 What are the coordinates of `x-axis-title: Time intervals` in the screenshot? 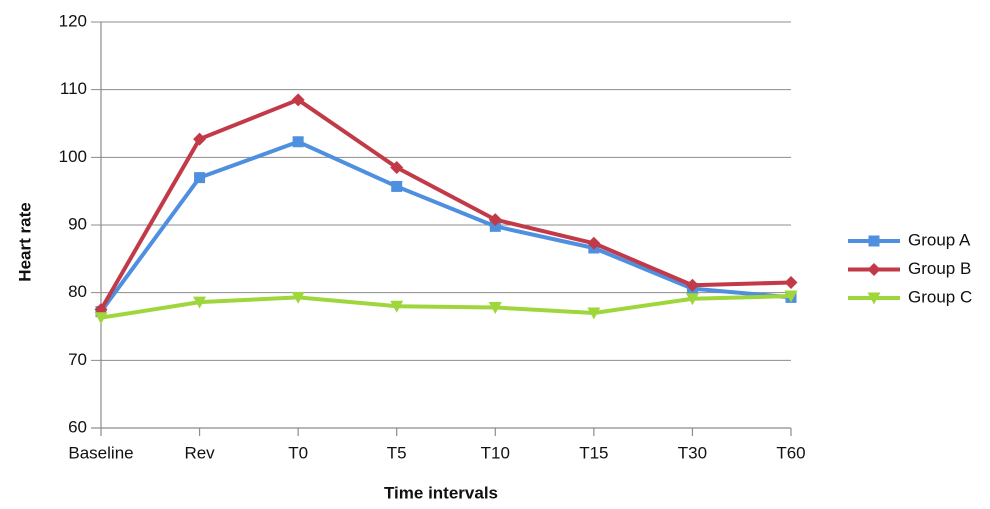 It's located at (441, 492).